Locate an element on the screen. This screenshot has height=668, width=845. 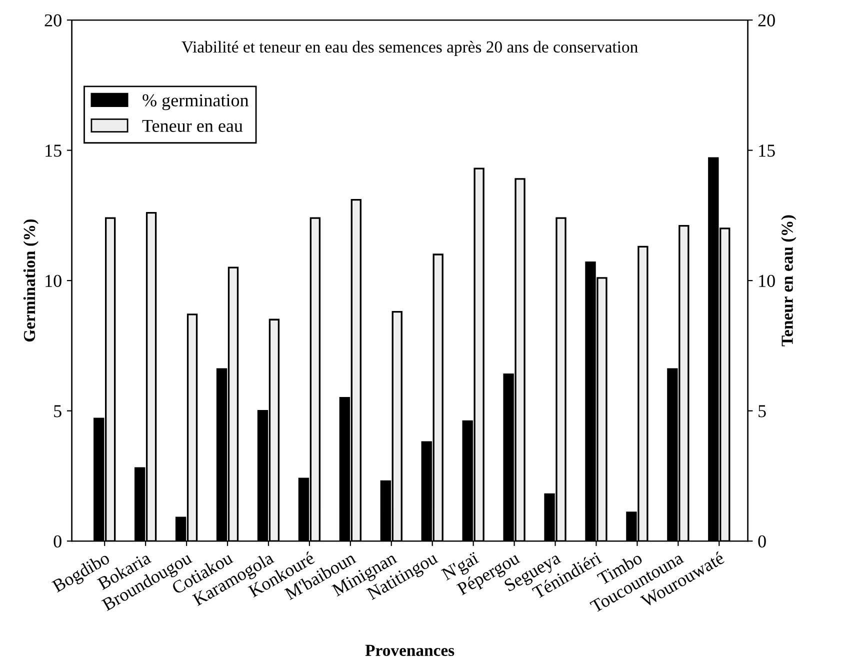
y-tick-label: 0 is located at coordinates (58, 541).